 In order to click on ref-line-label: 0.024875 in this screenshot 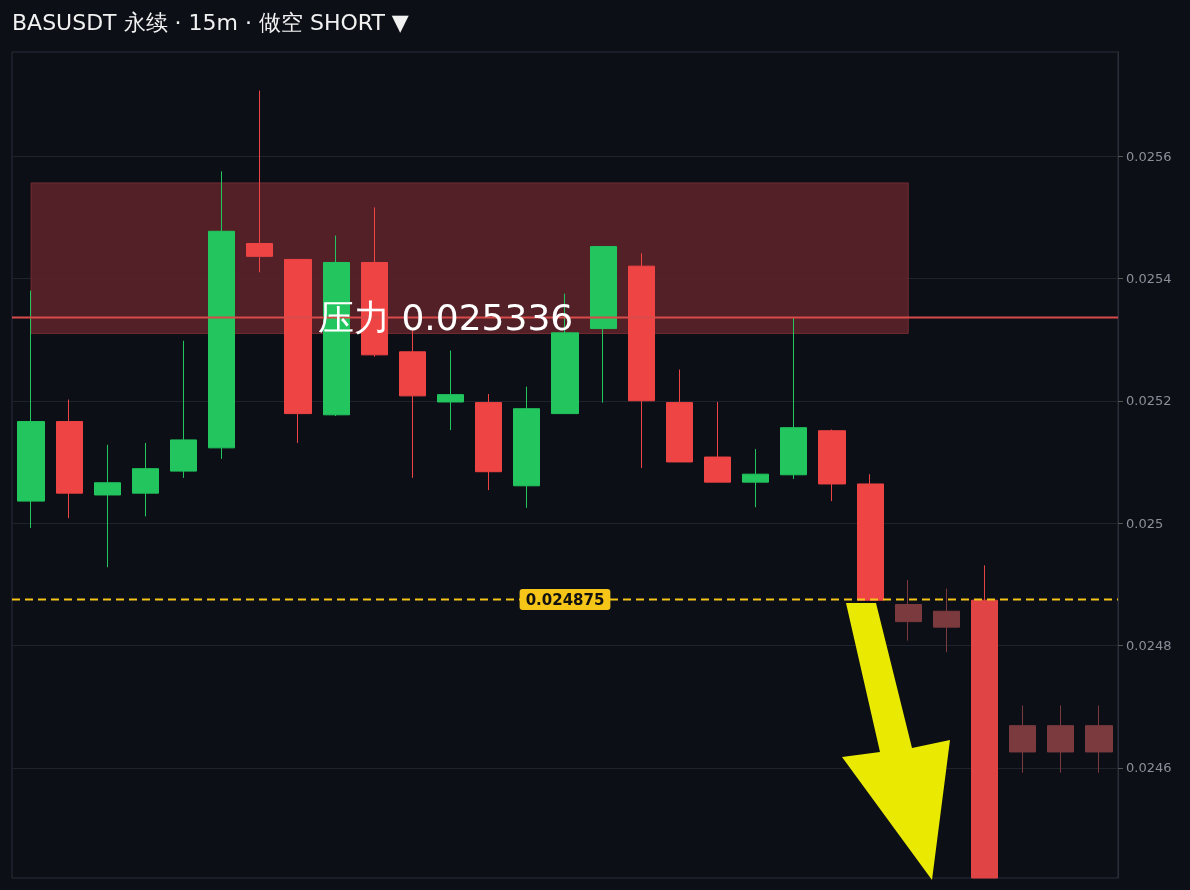, I will do `click(565, 599)`.